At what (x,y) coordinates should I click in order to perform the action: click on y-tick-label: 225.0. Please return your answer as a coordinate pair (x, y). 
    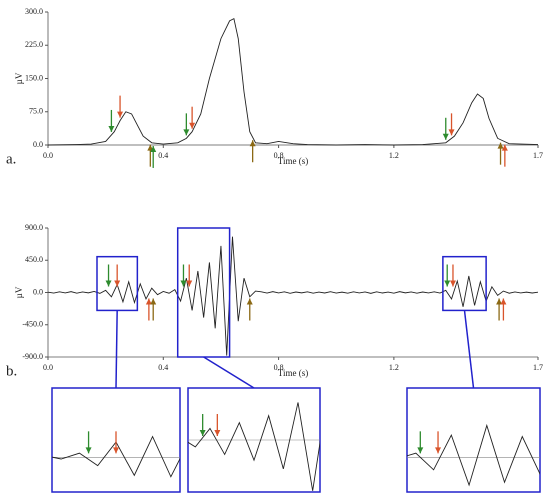
    Looking at the image, I should click on (34, 44).